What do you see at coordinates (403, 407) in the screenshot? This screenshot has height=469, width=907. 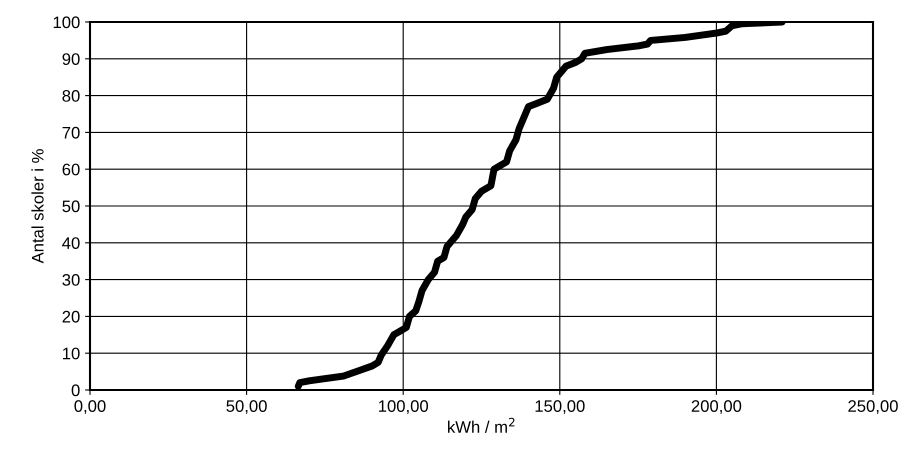 I see `x-tick-label: 100,00` at bounding box center [403, 407].